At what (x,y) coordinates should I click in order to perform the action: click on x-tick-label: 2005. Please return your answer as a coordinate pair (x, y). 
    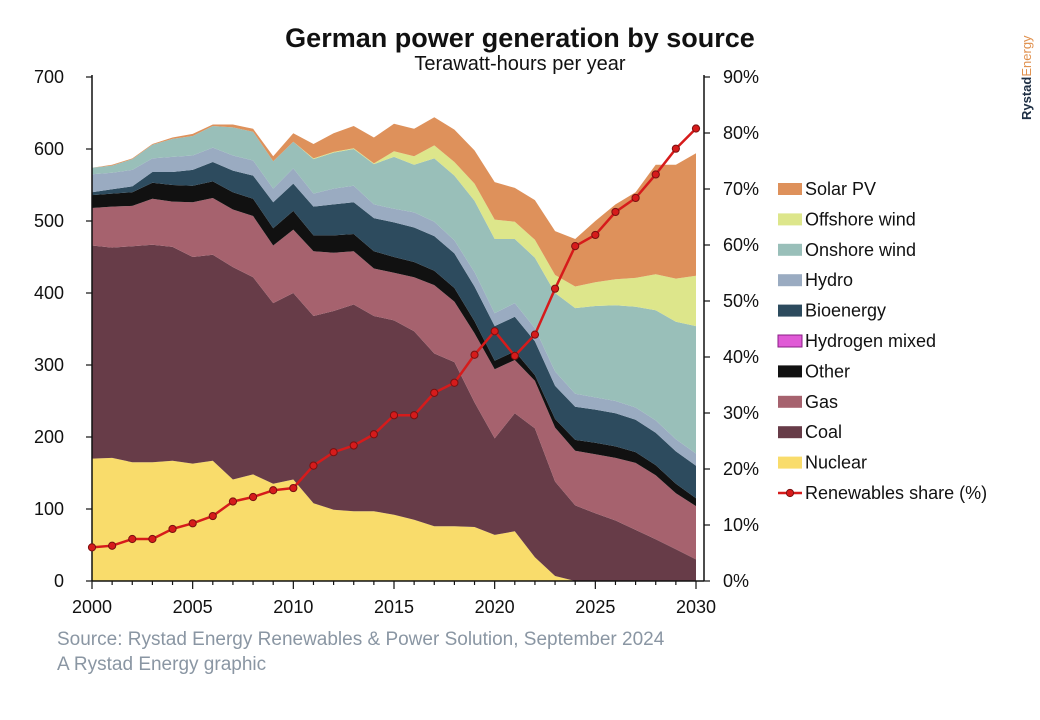
    Looking at the image, I should click on (193, 607).